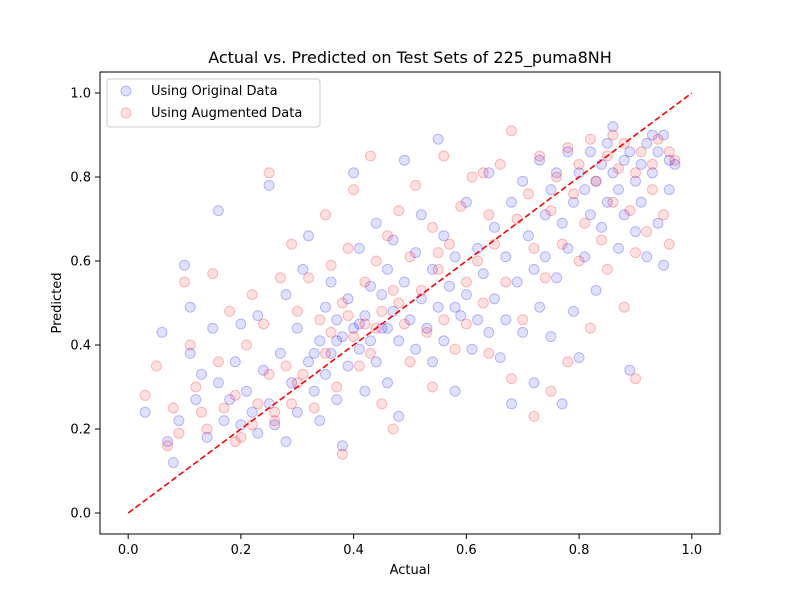  What do you see at coordinates (80, 94) in the screenshot?
I see `y-tick-label: 1.0` at bounding box center [80, 94].